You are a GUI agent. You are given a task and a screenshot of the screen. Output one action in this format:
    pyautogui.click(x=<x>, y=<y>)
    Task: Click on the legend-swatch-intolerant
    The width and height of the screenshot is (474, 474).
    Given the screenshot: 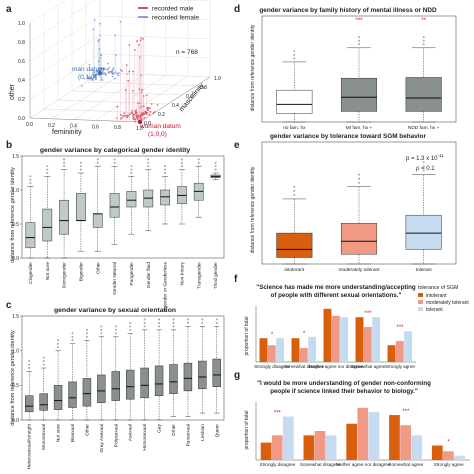 What is the action you would take?
    pyautogui.click(x=420, y=295)
    